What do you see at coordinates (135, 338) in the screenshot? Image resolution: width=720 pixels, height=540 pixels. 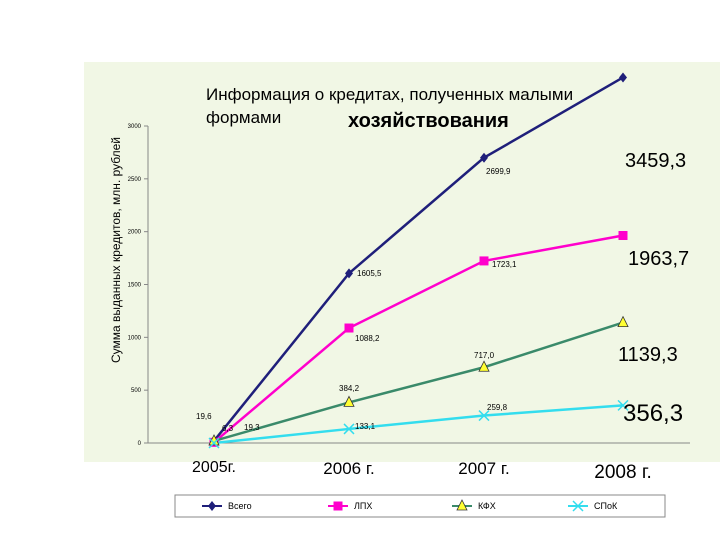 I see `y-tick-label: 1000` at bounding box center [135, 338].